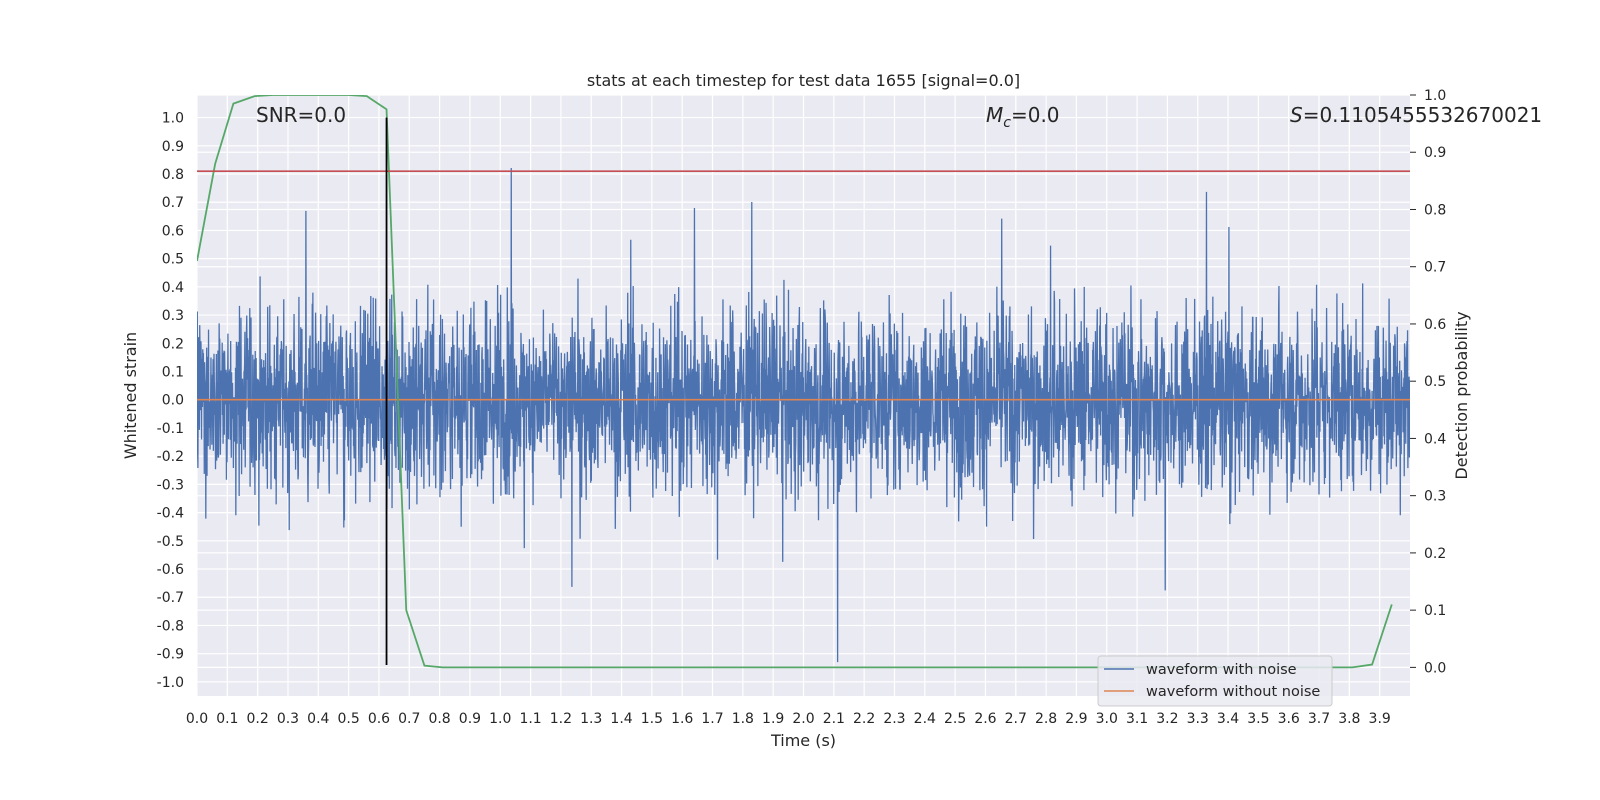 This screenshot has height=800, width=1600. What do you see at coordinates (288, 719) in the screenshot?
I see `x-tick-label: 0.3` at bounding box center [288, 719].